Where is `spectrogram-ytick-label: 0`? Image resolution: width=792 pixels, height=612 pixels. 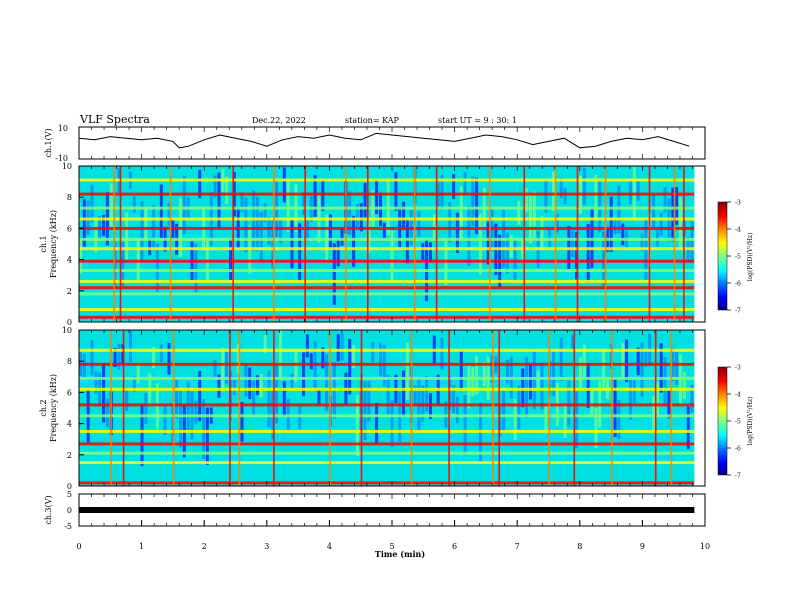
spectrogram-ytick-label: 0 is located at coordinates (69, 322).